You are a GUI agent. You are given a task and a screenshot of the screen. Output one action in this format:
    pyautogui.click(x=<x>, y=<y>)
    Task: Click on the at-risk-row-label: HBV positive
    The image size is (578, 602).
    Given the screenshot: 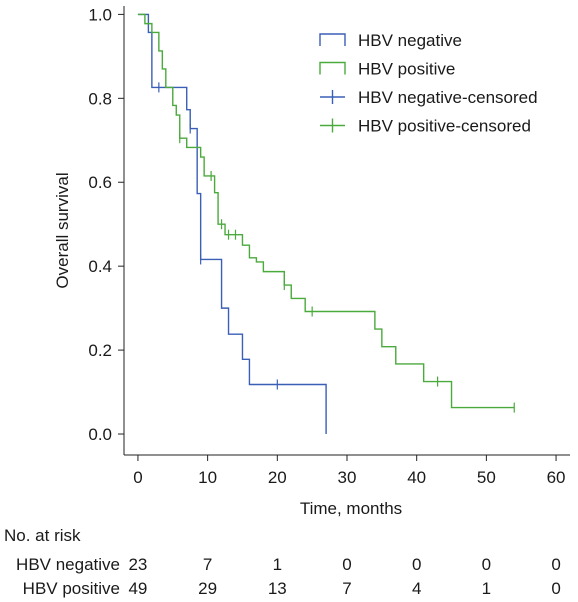 What is the action you would take?
    pyautogui.click(x=71, y=588)
    